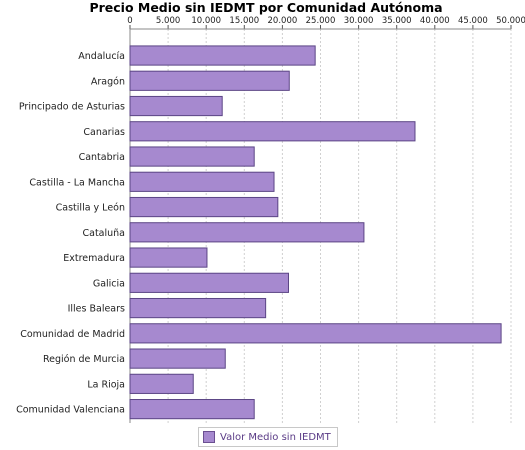  Describe the element at coordinates (77, 182) in the screenshot. I see `category-label: Castilla - La Mancha` at that location.